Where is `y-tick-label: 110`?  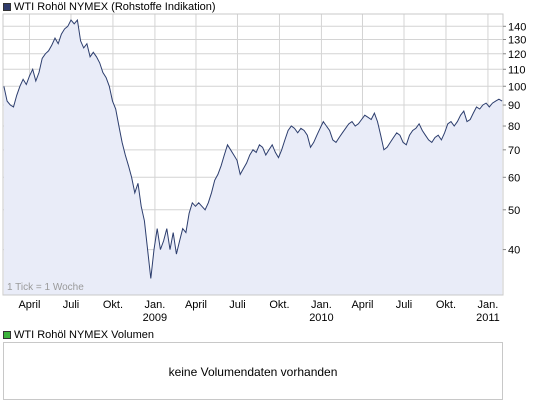
y-tick-label: 110 is located at coordinates (517, 70).